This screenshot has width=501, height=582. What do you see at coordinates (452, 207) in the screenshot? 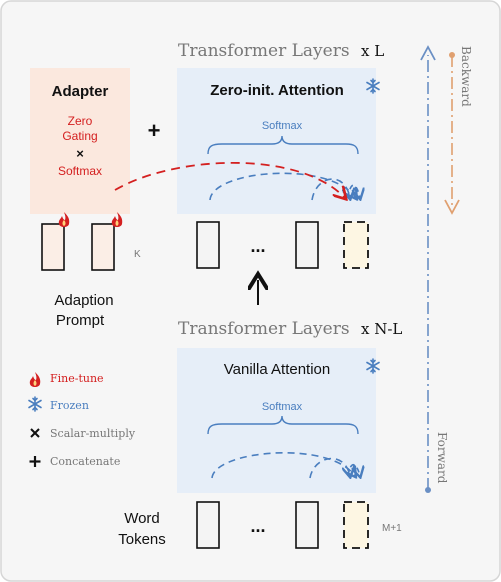
I see `backward-arrow-head` at bounding box center [452, 207].